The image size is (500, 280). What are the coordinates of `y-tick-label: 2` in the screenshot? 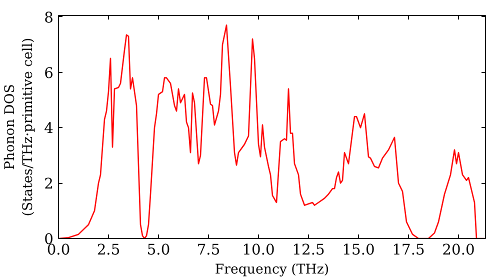 It's located at (49, 184).